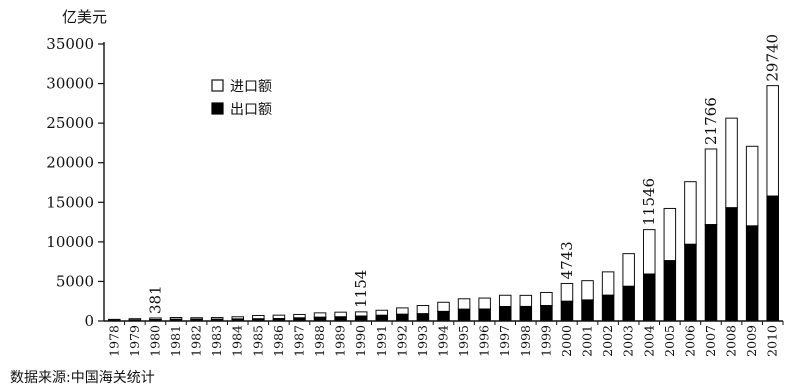 The width and height of the screenshot is (785, 391). What do you see at coordinates (278, 341) in the screenshot?
I see `x-tick-label: 1986` at bounding box center [278, 341].